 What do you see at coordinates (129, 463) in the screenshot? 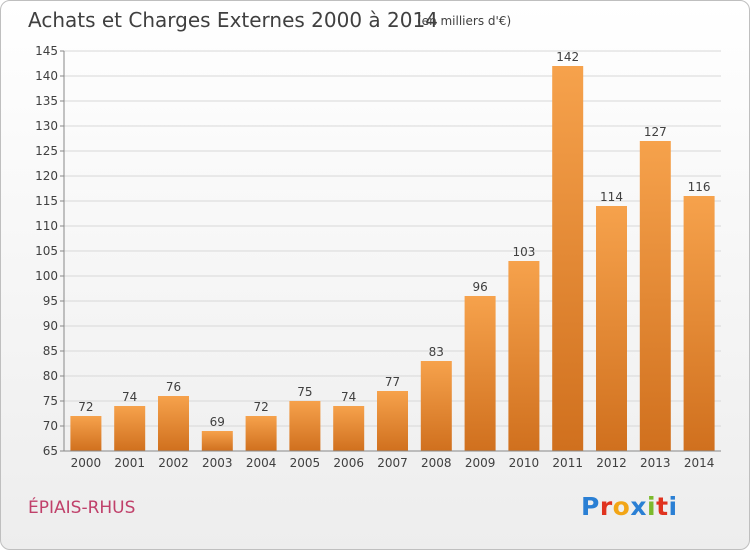
I see `x-tick-label: 2001` at bounding box center [129, 463].